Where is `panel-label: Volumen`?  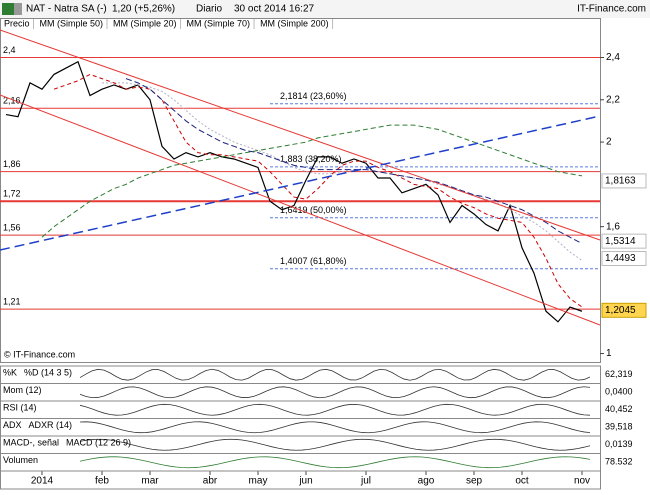 panel-label: Volumen is located at coordinates (20, 460).